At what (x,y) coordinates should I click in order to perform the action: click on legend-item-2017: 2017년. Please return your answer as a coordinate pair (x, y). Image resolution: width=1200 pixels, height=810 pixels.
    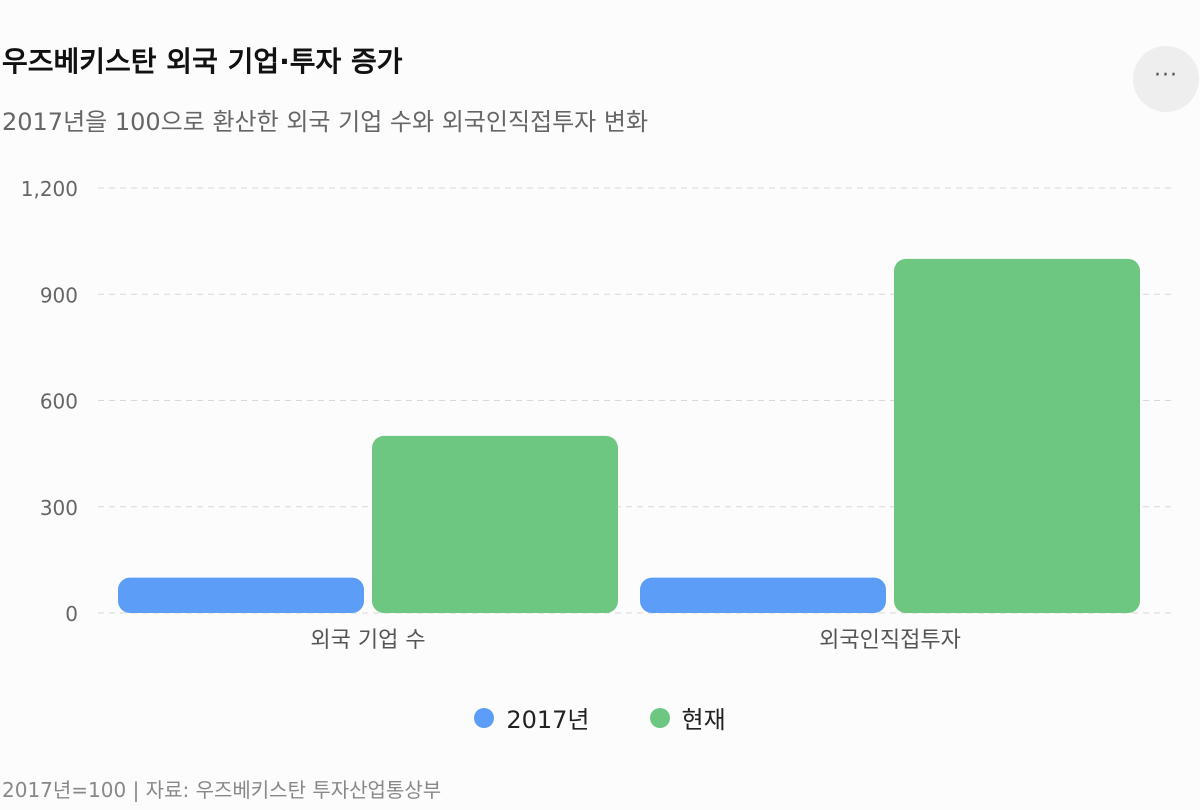
    Looking at the image, I should click on (532, 717).